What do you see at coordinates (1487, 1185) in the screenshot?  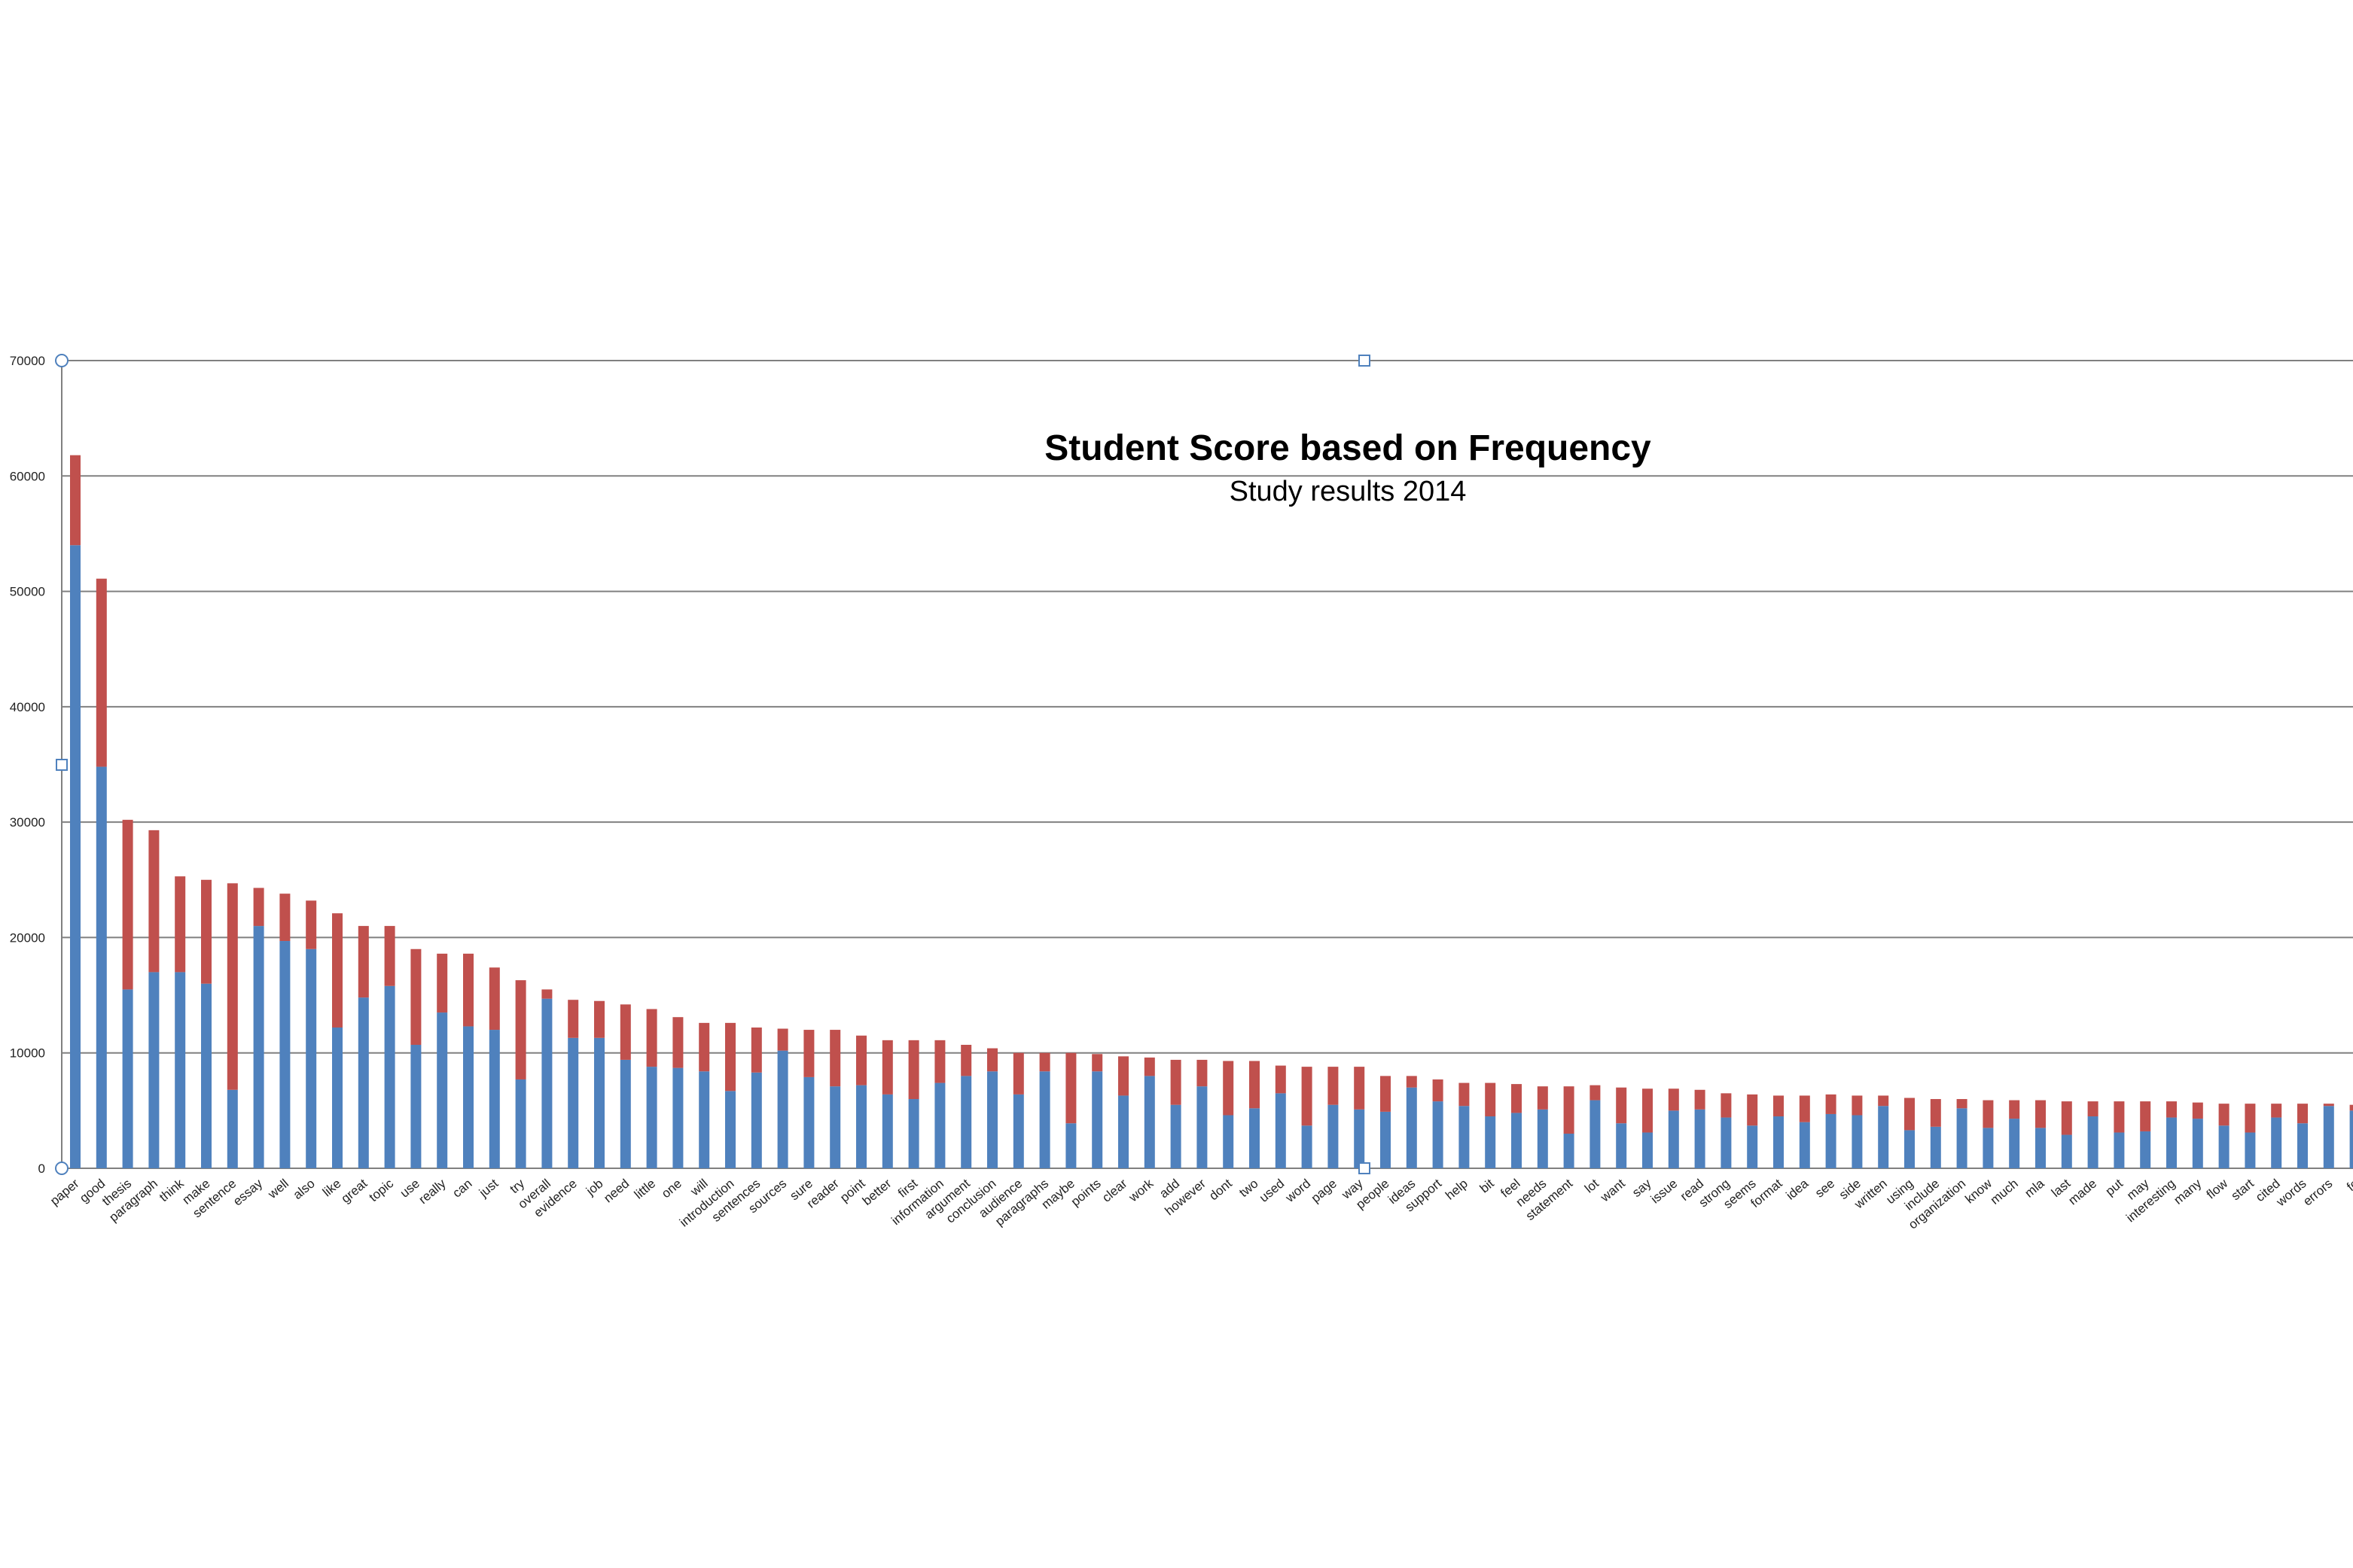 I see `x-tick-label: bit` at bounding box center [1487, 1185].